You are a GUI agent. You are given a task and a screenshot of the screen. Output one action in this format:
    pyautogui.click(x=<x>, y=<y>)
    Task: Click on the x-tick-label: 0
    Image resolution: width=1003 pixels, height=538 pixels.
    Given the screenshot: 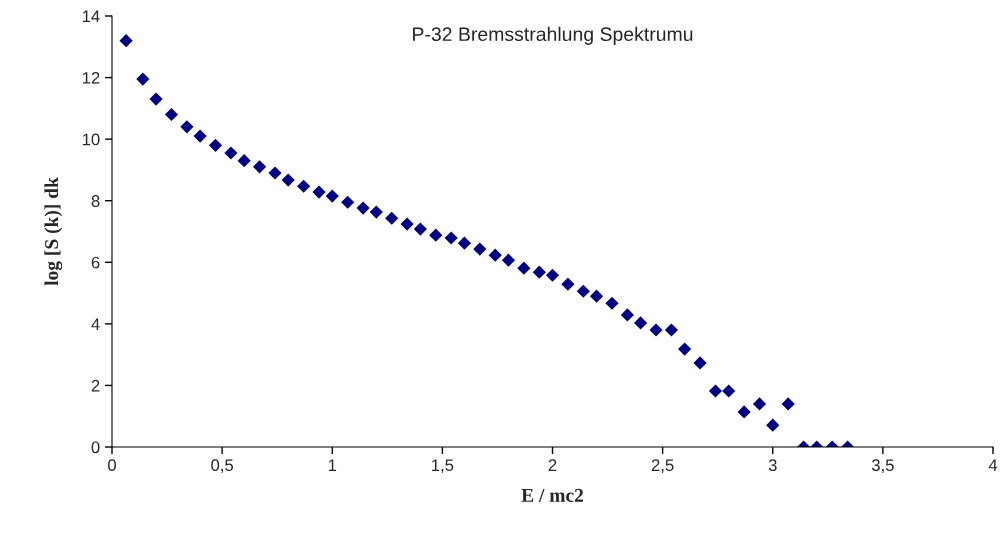 What is the action you would take?
    pyautogui.click(x=112, y=465)
    